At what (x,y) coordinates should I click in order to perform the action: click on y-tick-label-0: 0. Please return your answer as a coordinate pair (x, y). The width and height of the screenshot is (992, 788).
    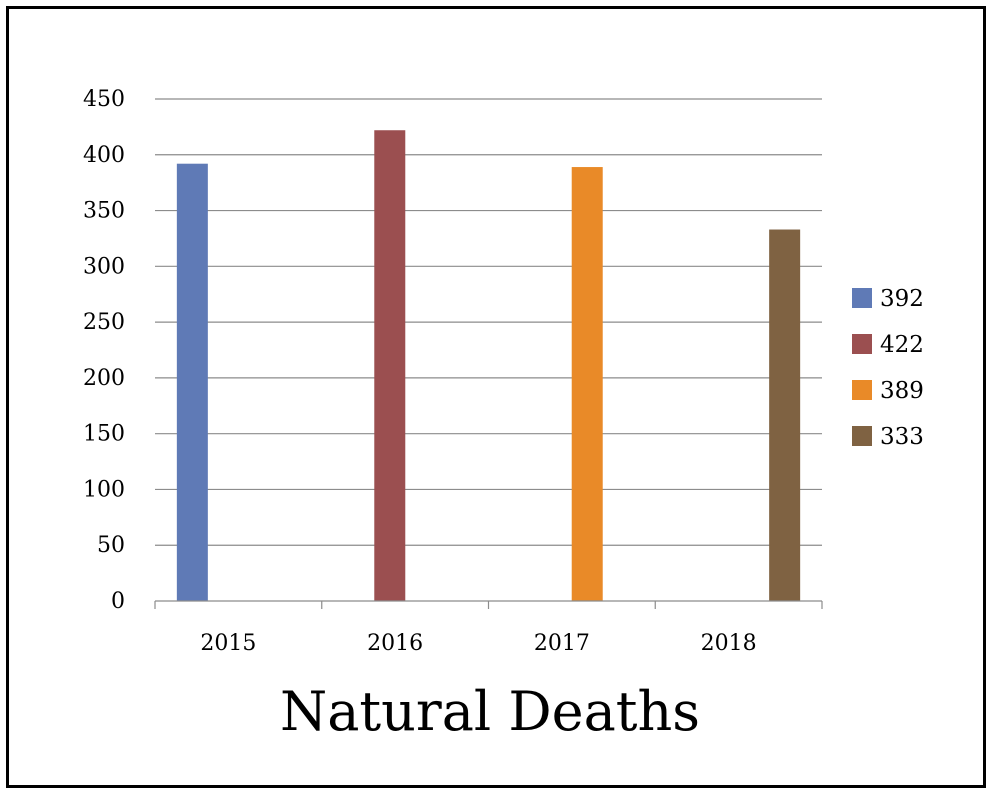
    Looking at the image, I should click on (118, 601).